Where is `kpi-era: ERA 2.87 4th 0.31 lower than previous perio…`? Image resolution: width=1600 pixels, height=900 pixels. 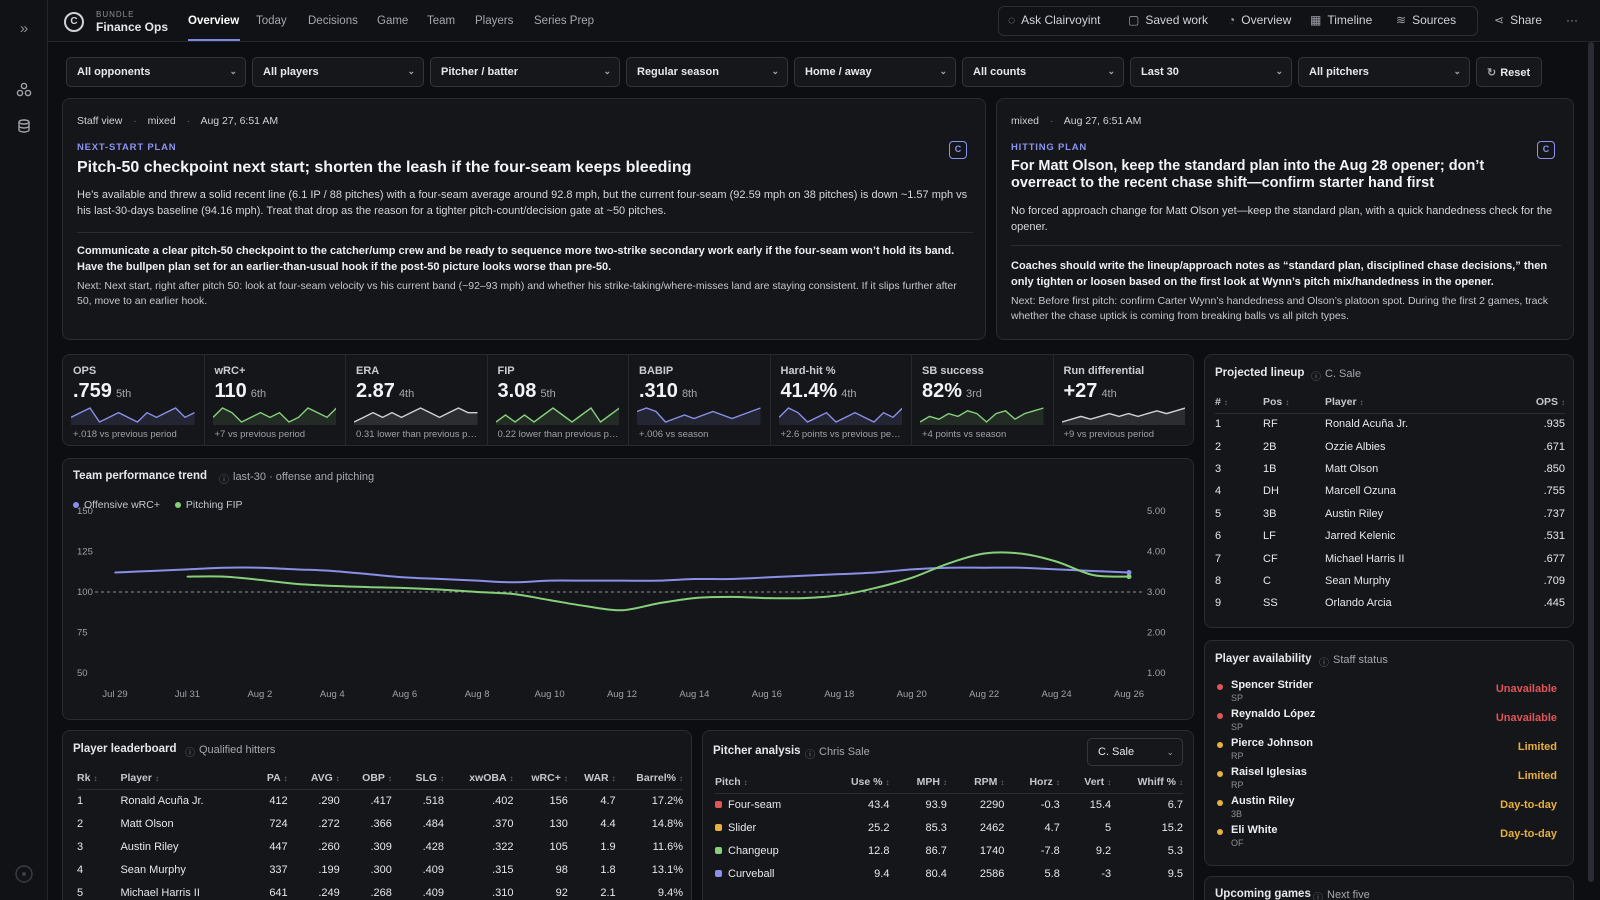
kpi-era: ERA 2.87 4th 0.31 lower than previous perio… is located at coordinates (417, 400).